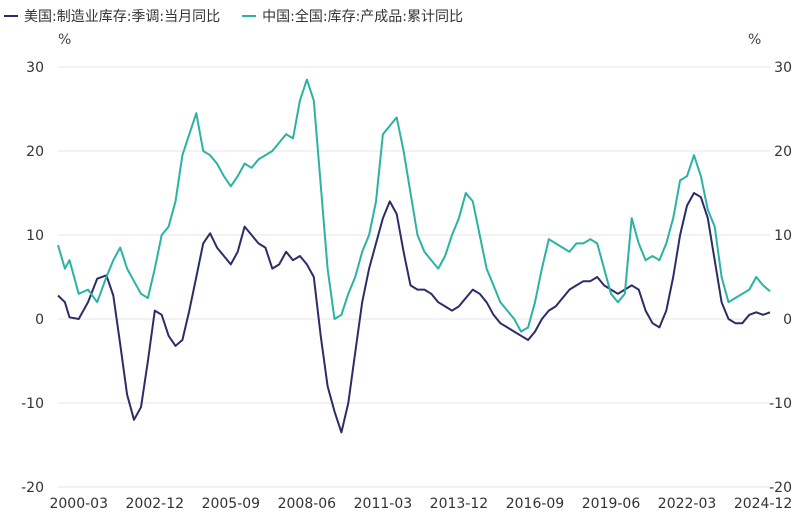  Describe the element at coordinates (383, 504) in the screenshot. I see `x-tick-label: 2011-03` at that location.